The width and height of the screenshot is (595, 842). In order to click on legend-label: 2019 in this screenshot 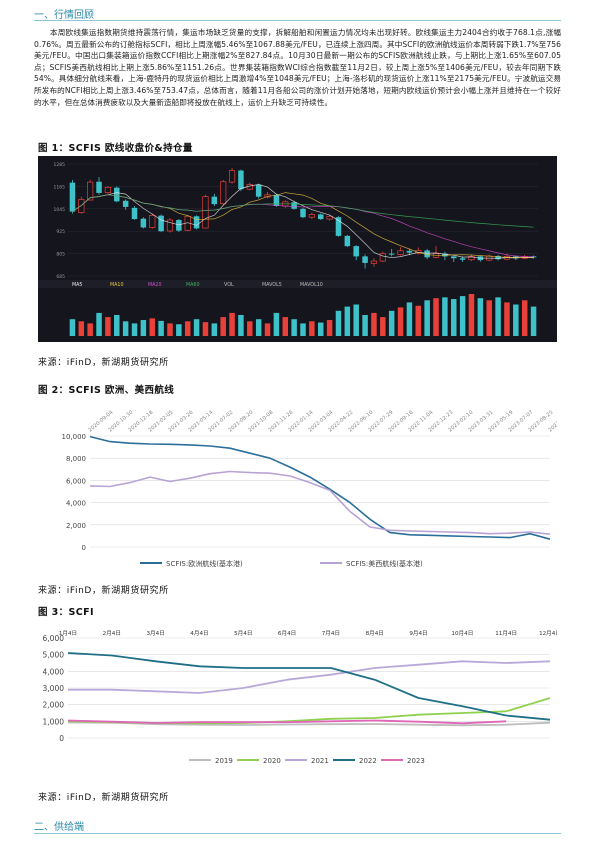, I will do `click(224, 761)`.